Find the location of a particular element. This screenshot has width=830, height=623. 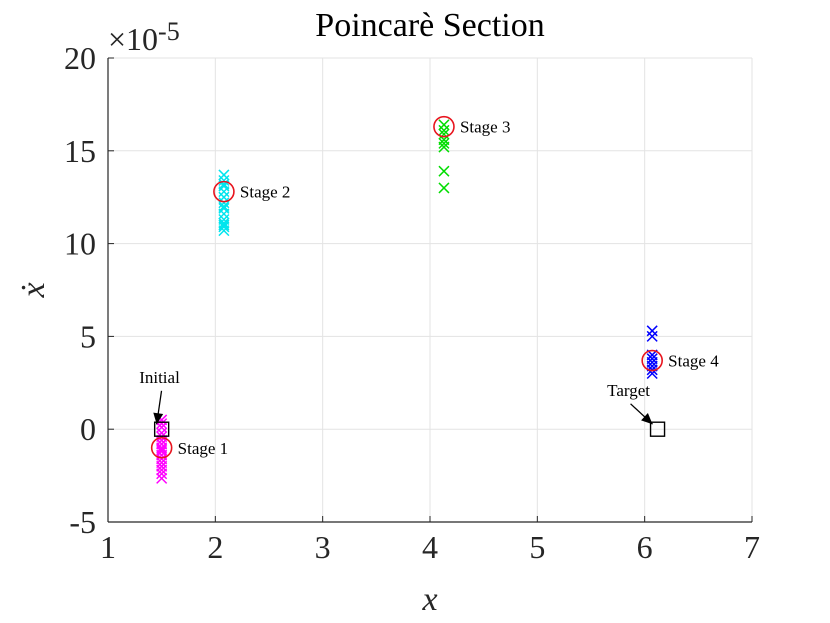

x-tick-label: 7 is located at coordinates (752, 547).